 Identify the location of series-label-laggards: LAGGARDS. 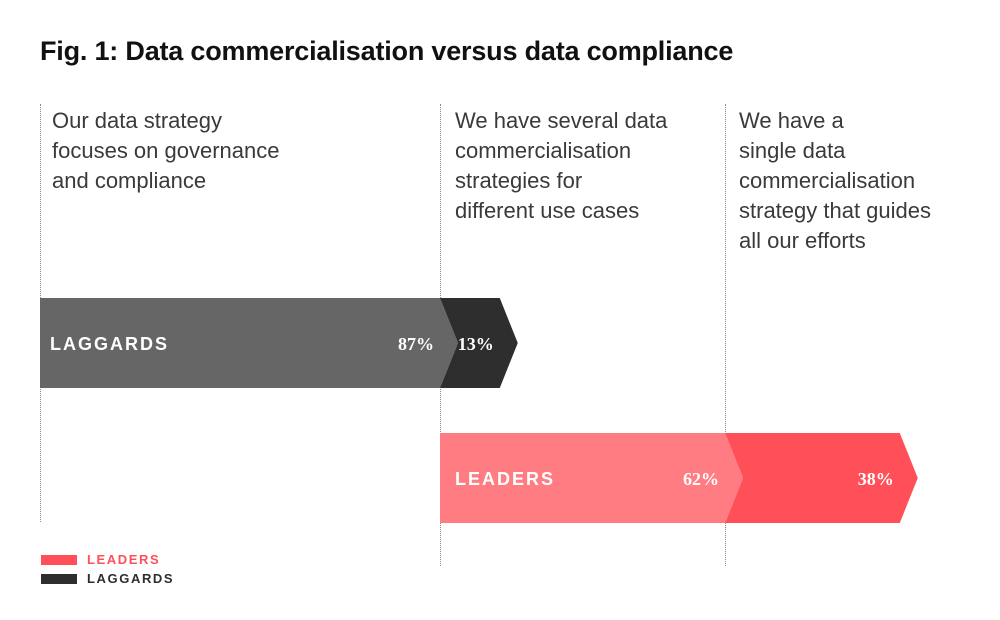
(109, 344).